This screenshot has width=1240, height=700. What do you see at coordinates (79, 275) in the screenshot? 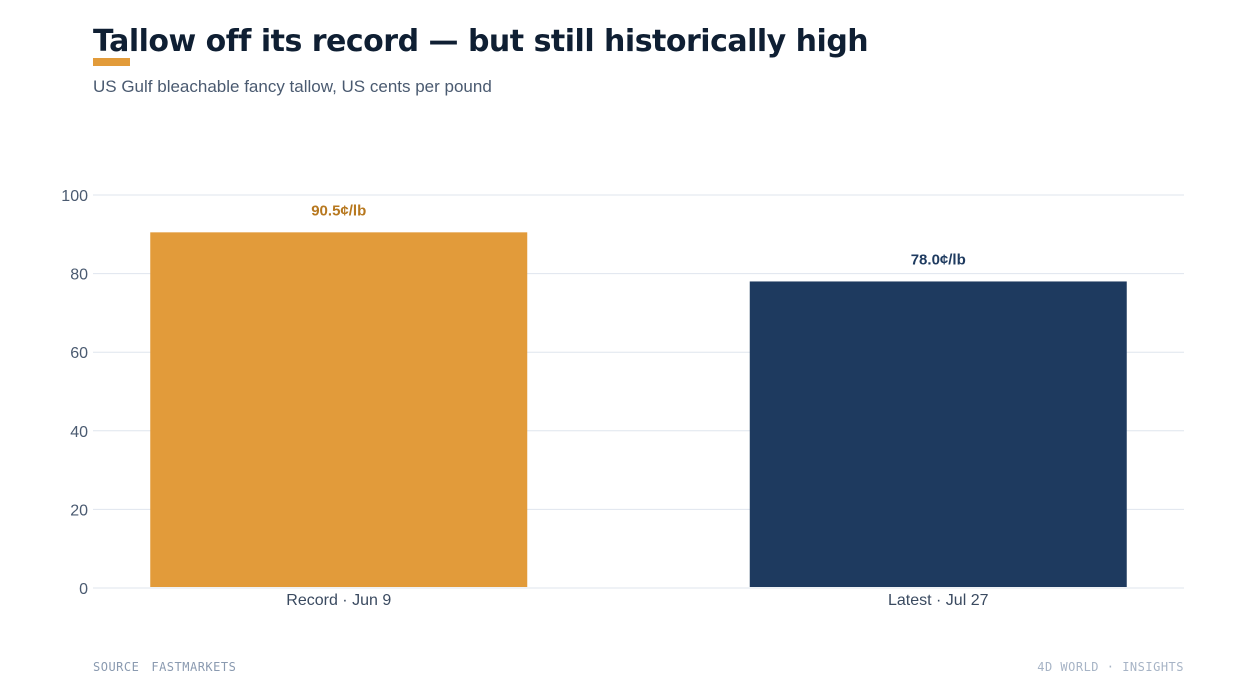
I see `y-tick-label: 80` at bounding box center [79, 275].